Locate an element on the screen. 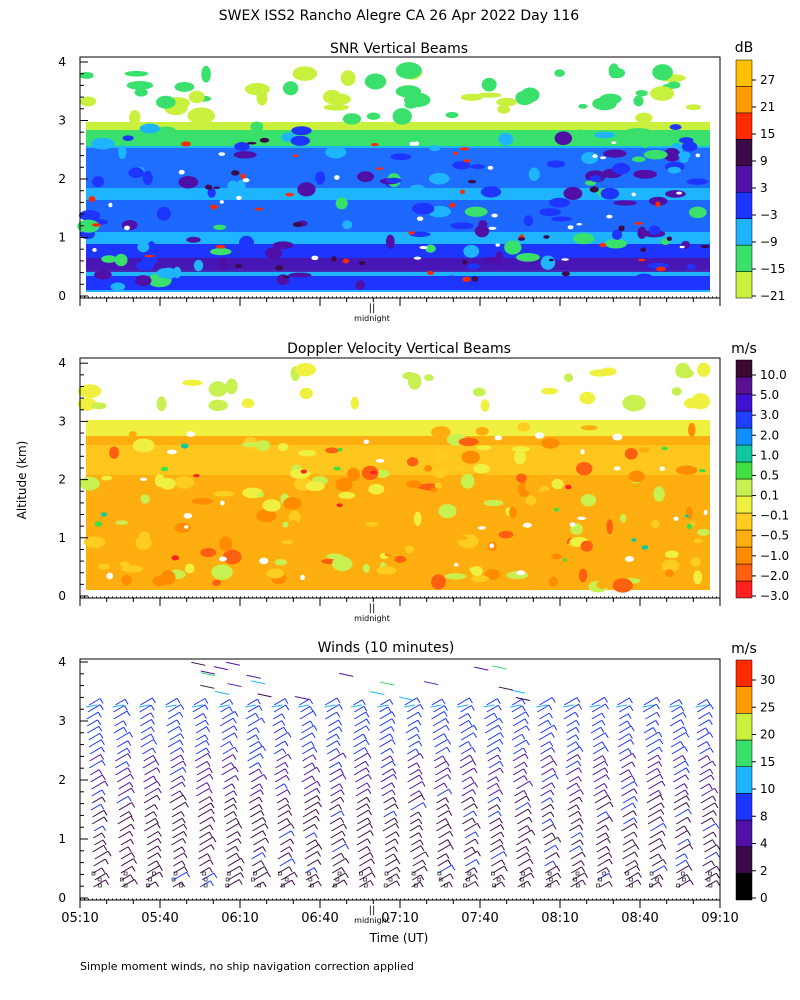  colorbar-tick-label: 25 is located at coordinates (767, 707).